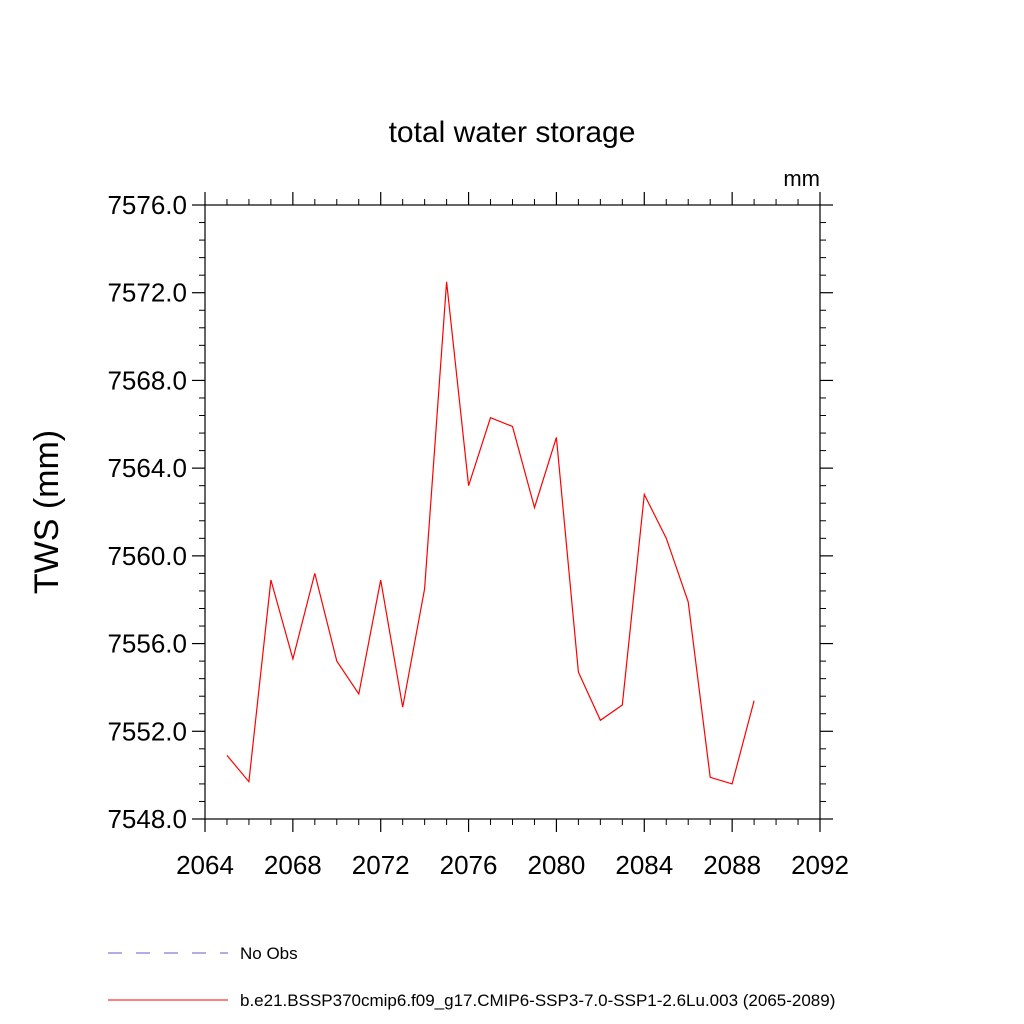 This screenshot has height=1024, width=1024. Describe the element at coordinates (205, 865) in the screenshot. I see `x-tick-label: 2064` at that location.